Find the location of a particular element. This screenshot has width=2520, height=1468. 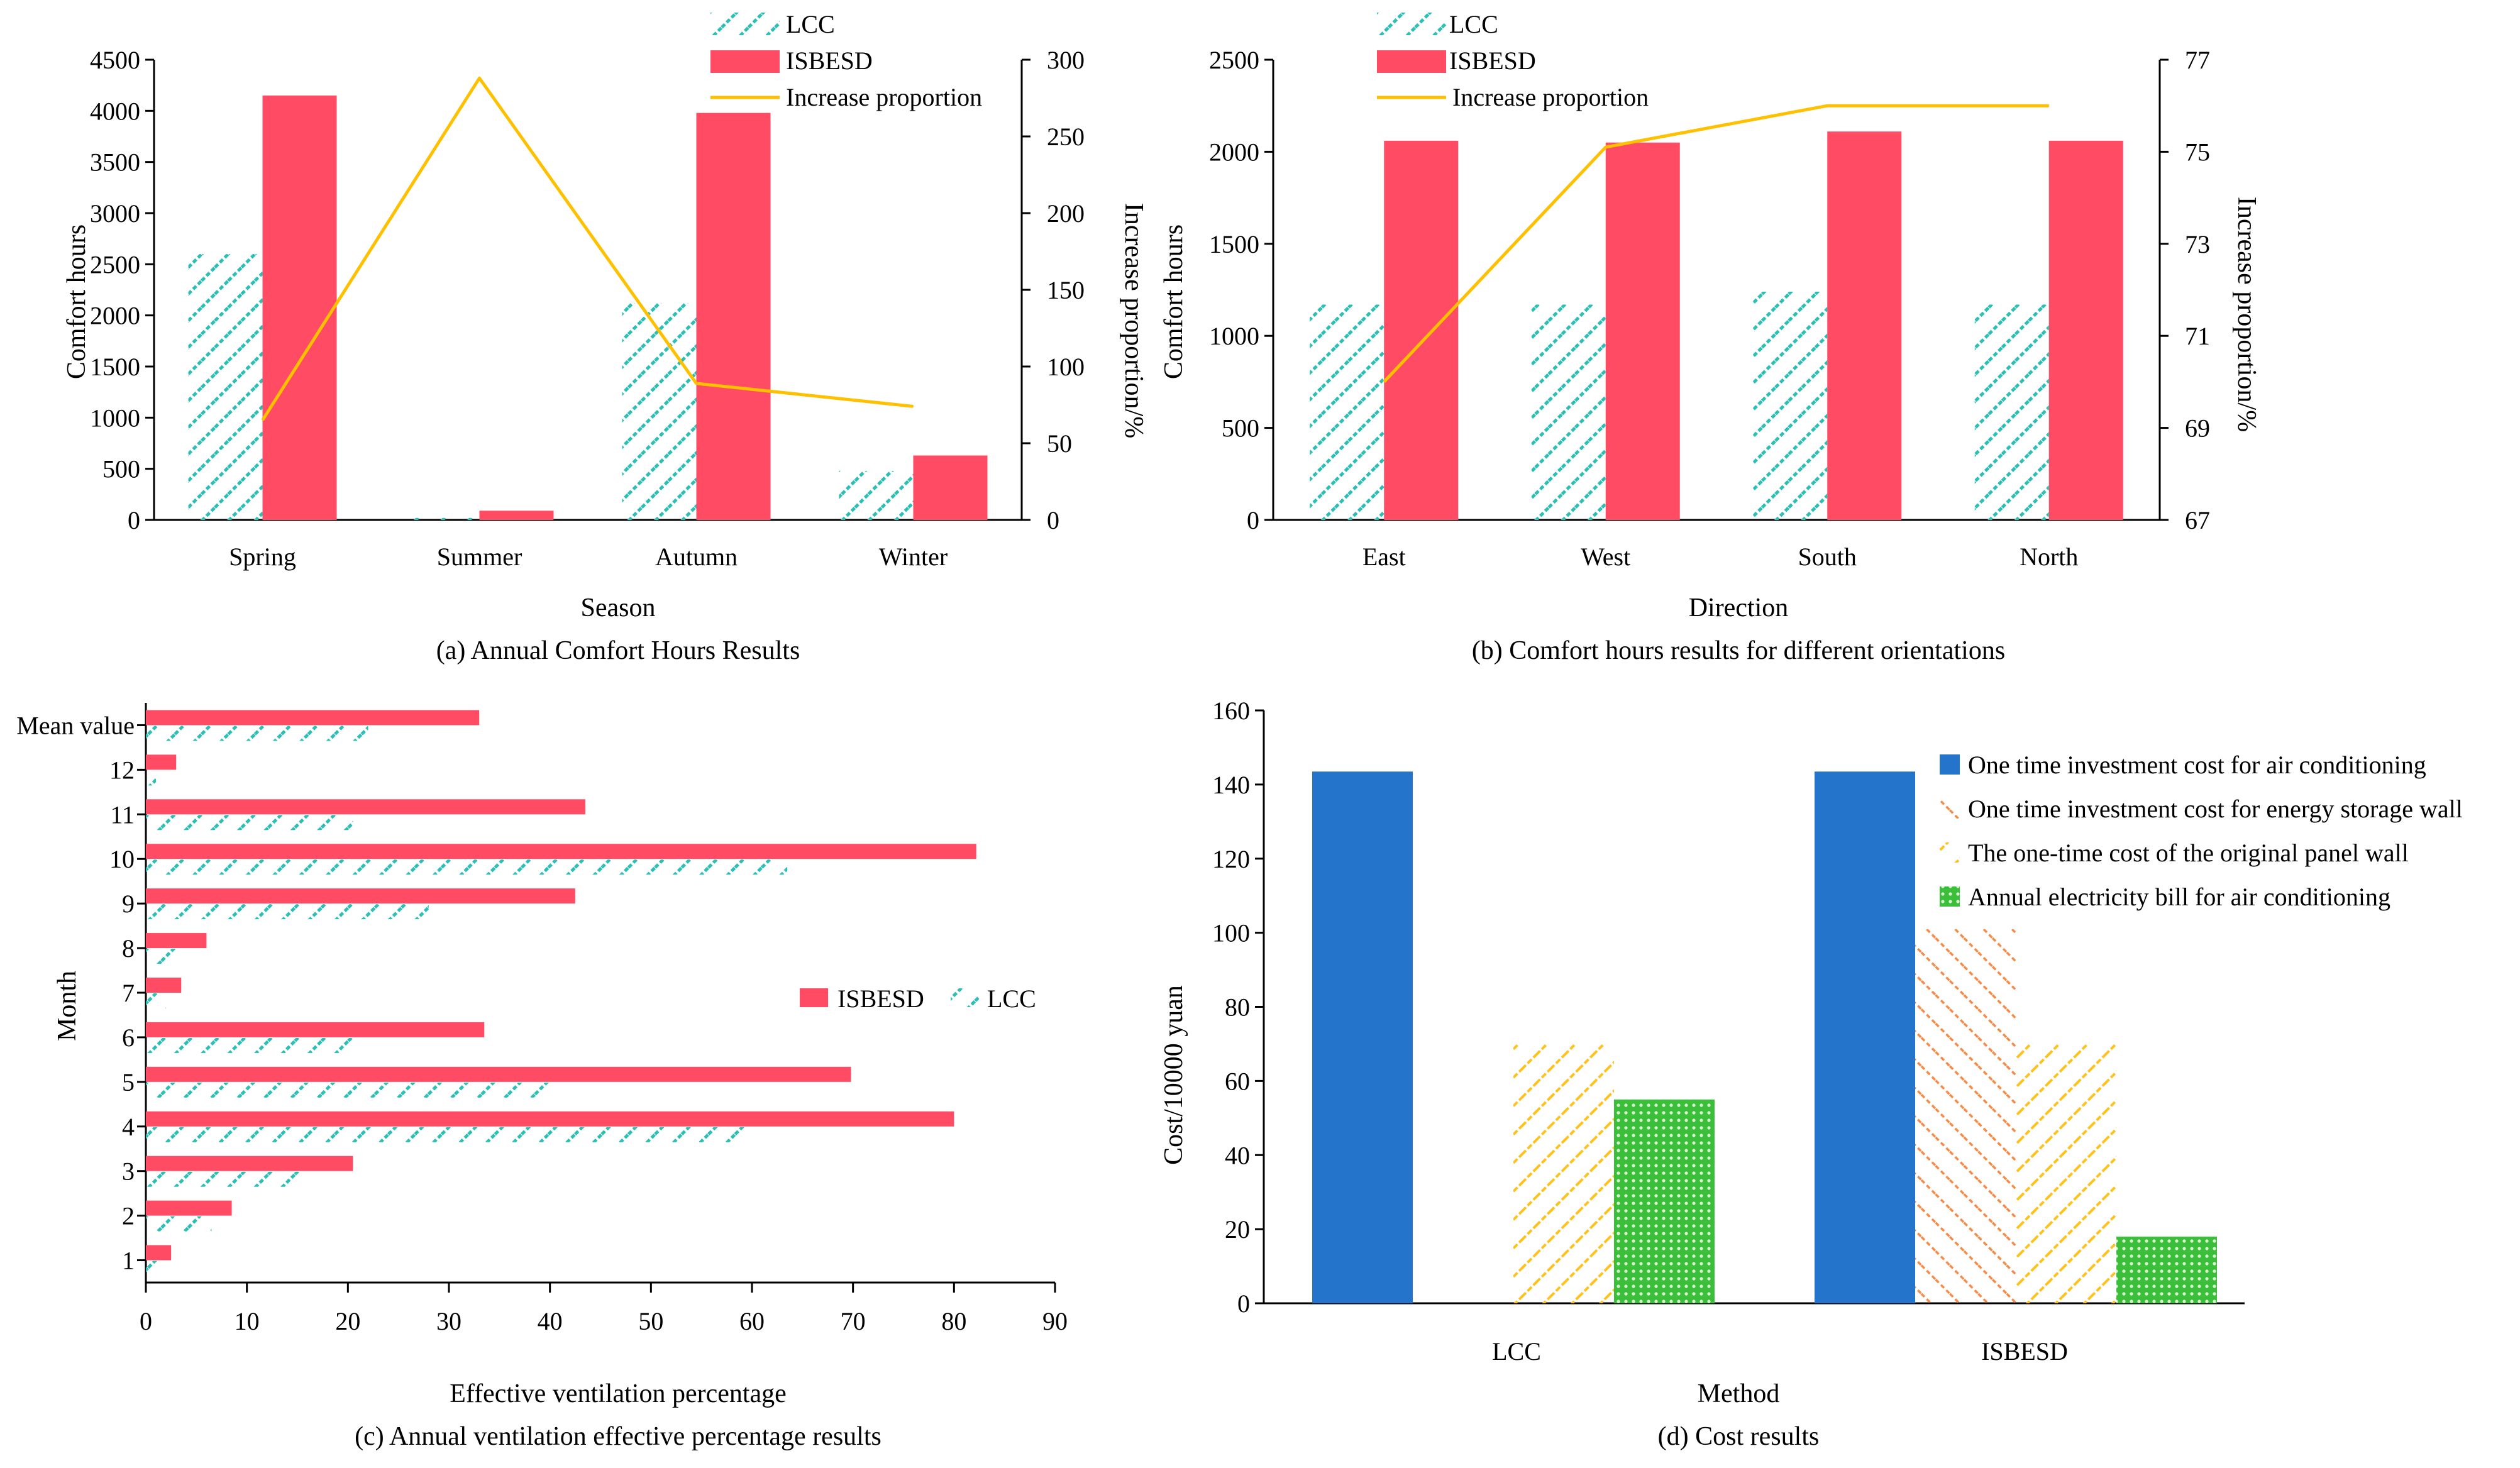

y-tick-label: 80 is located at coordinates (1237, 1007).